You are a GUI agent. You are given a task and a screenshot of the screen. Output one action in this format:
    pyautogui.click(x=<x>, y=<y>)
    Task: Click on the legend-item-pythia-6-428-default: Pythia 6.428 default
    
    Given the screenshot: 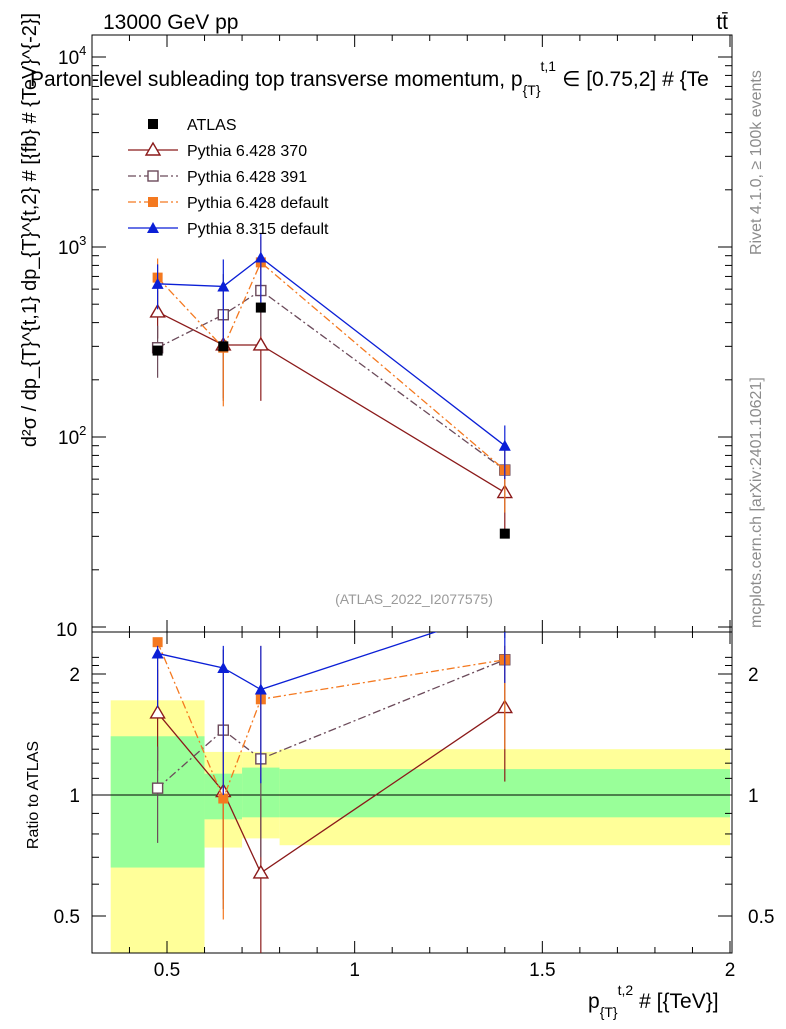 What is the action you would take?
    pyautogui.click(x=228, y=203)
    